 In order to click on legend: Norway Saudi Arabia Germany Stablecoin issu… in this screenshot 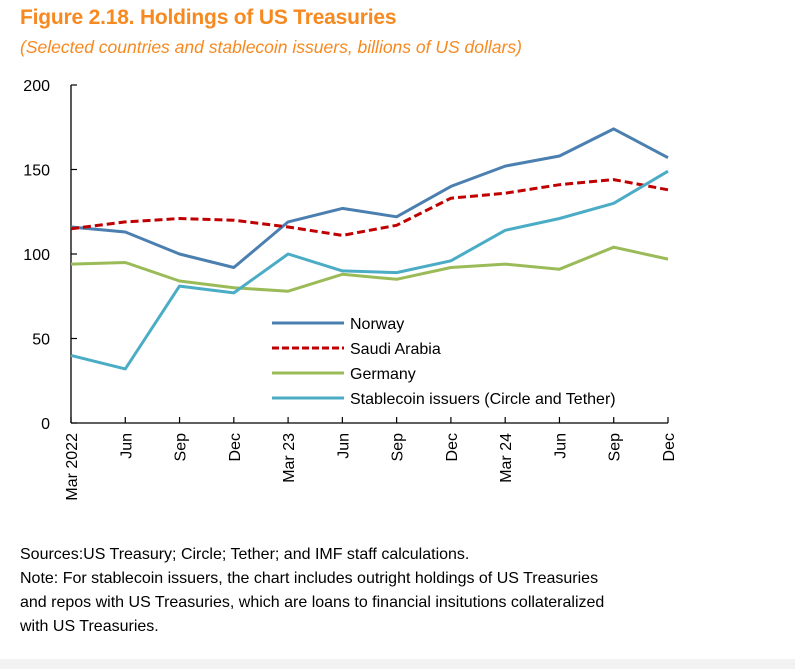, I will do `click(444, 362)`.